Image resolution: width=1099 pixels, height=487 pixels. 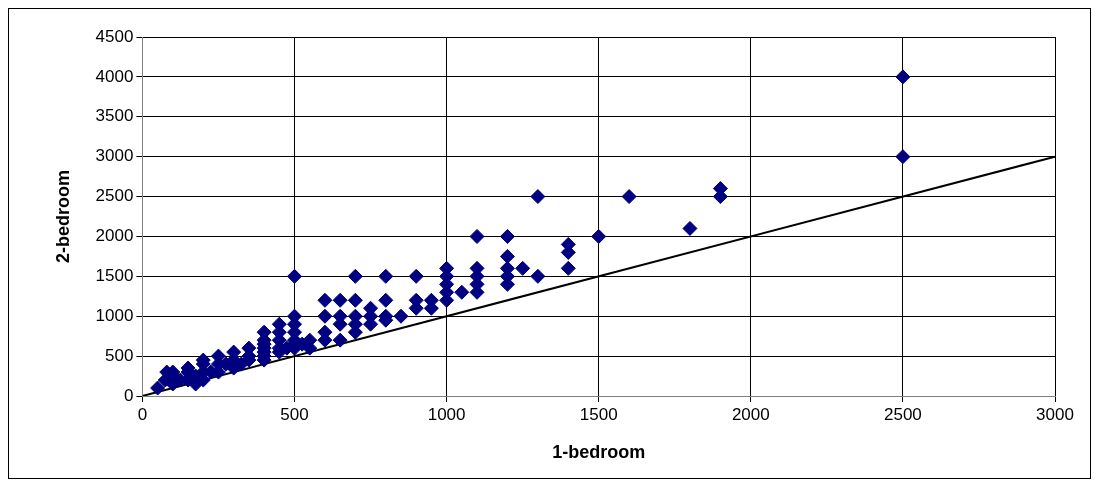 What do you see at coordinates (750, 414) in the screenshot?
I see `x-tick-label: 2000` at bounding box center [750, 414].